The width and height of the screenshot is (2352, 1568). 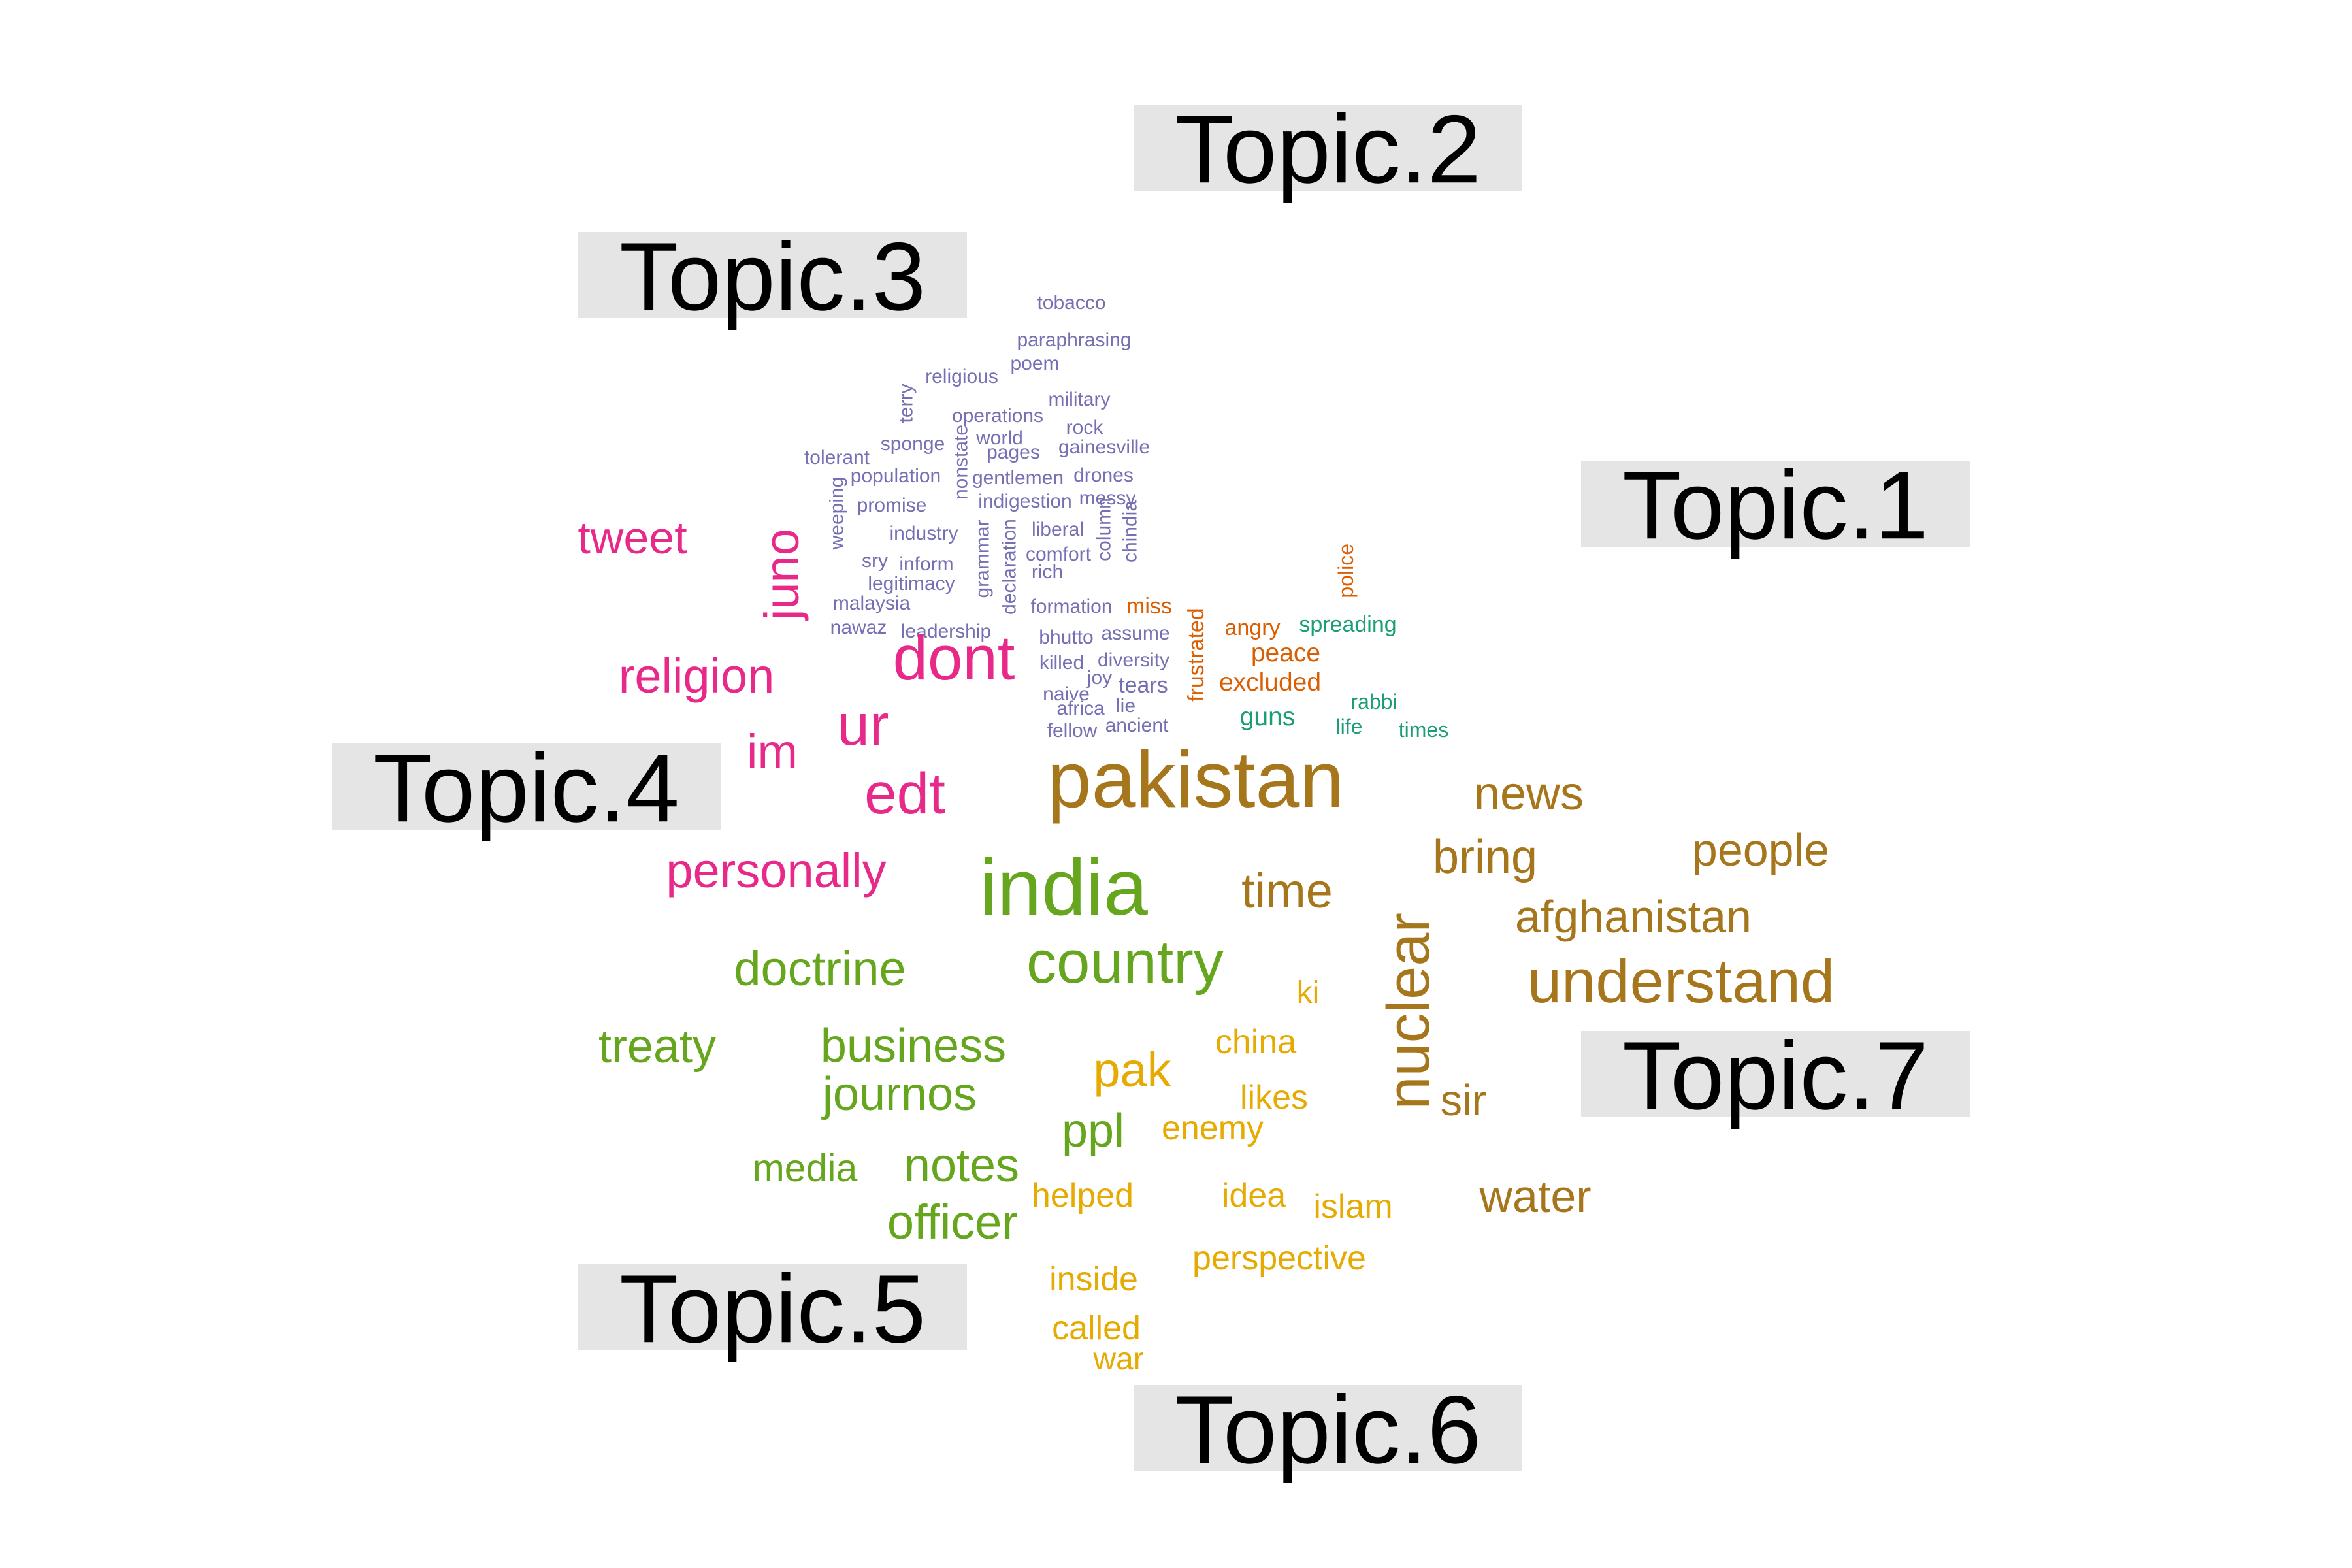 I want to click on word-life: life, so click(x=1349, y=726).